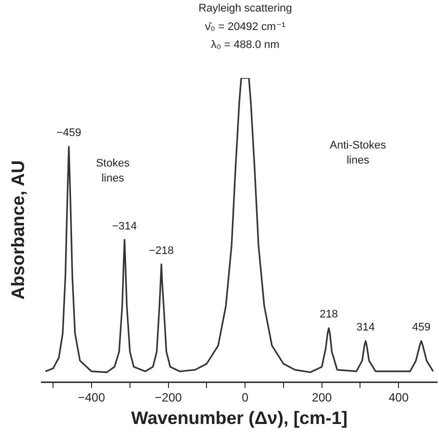 This screenshot has height=434, width=439. I want to click on text: λ₀ = 488.0 nm, so click(245, 45).